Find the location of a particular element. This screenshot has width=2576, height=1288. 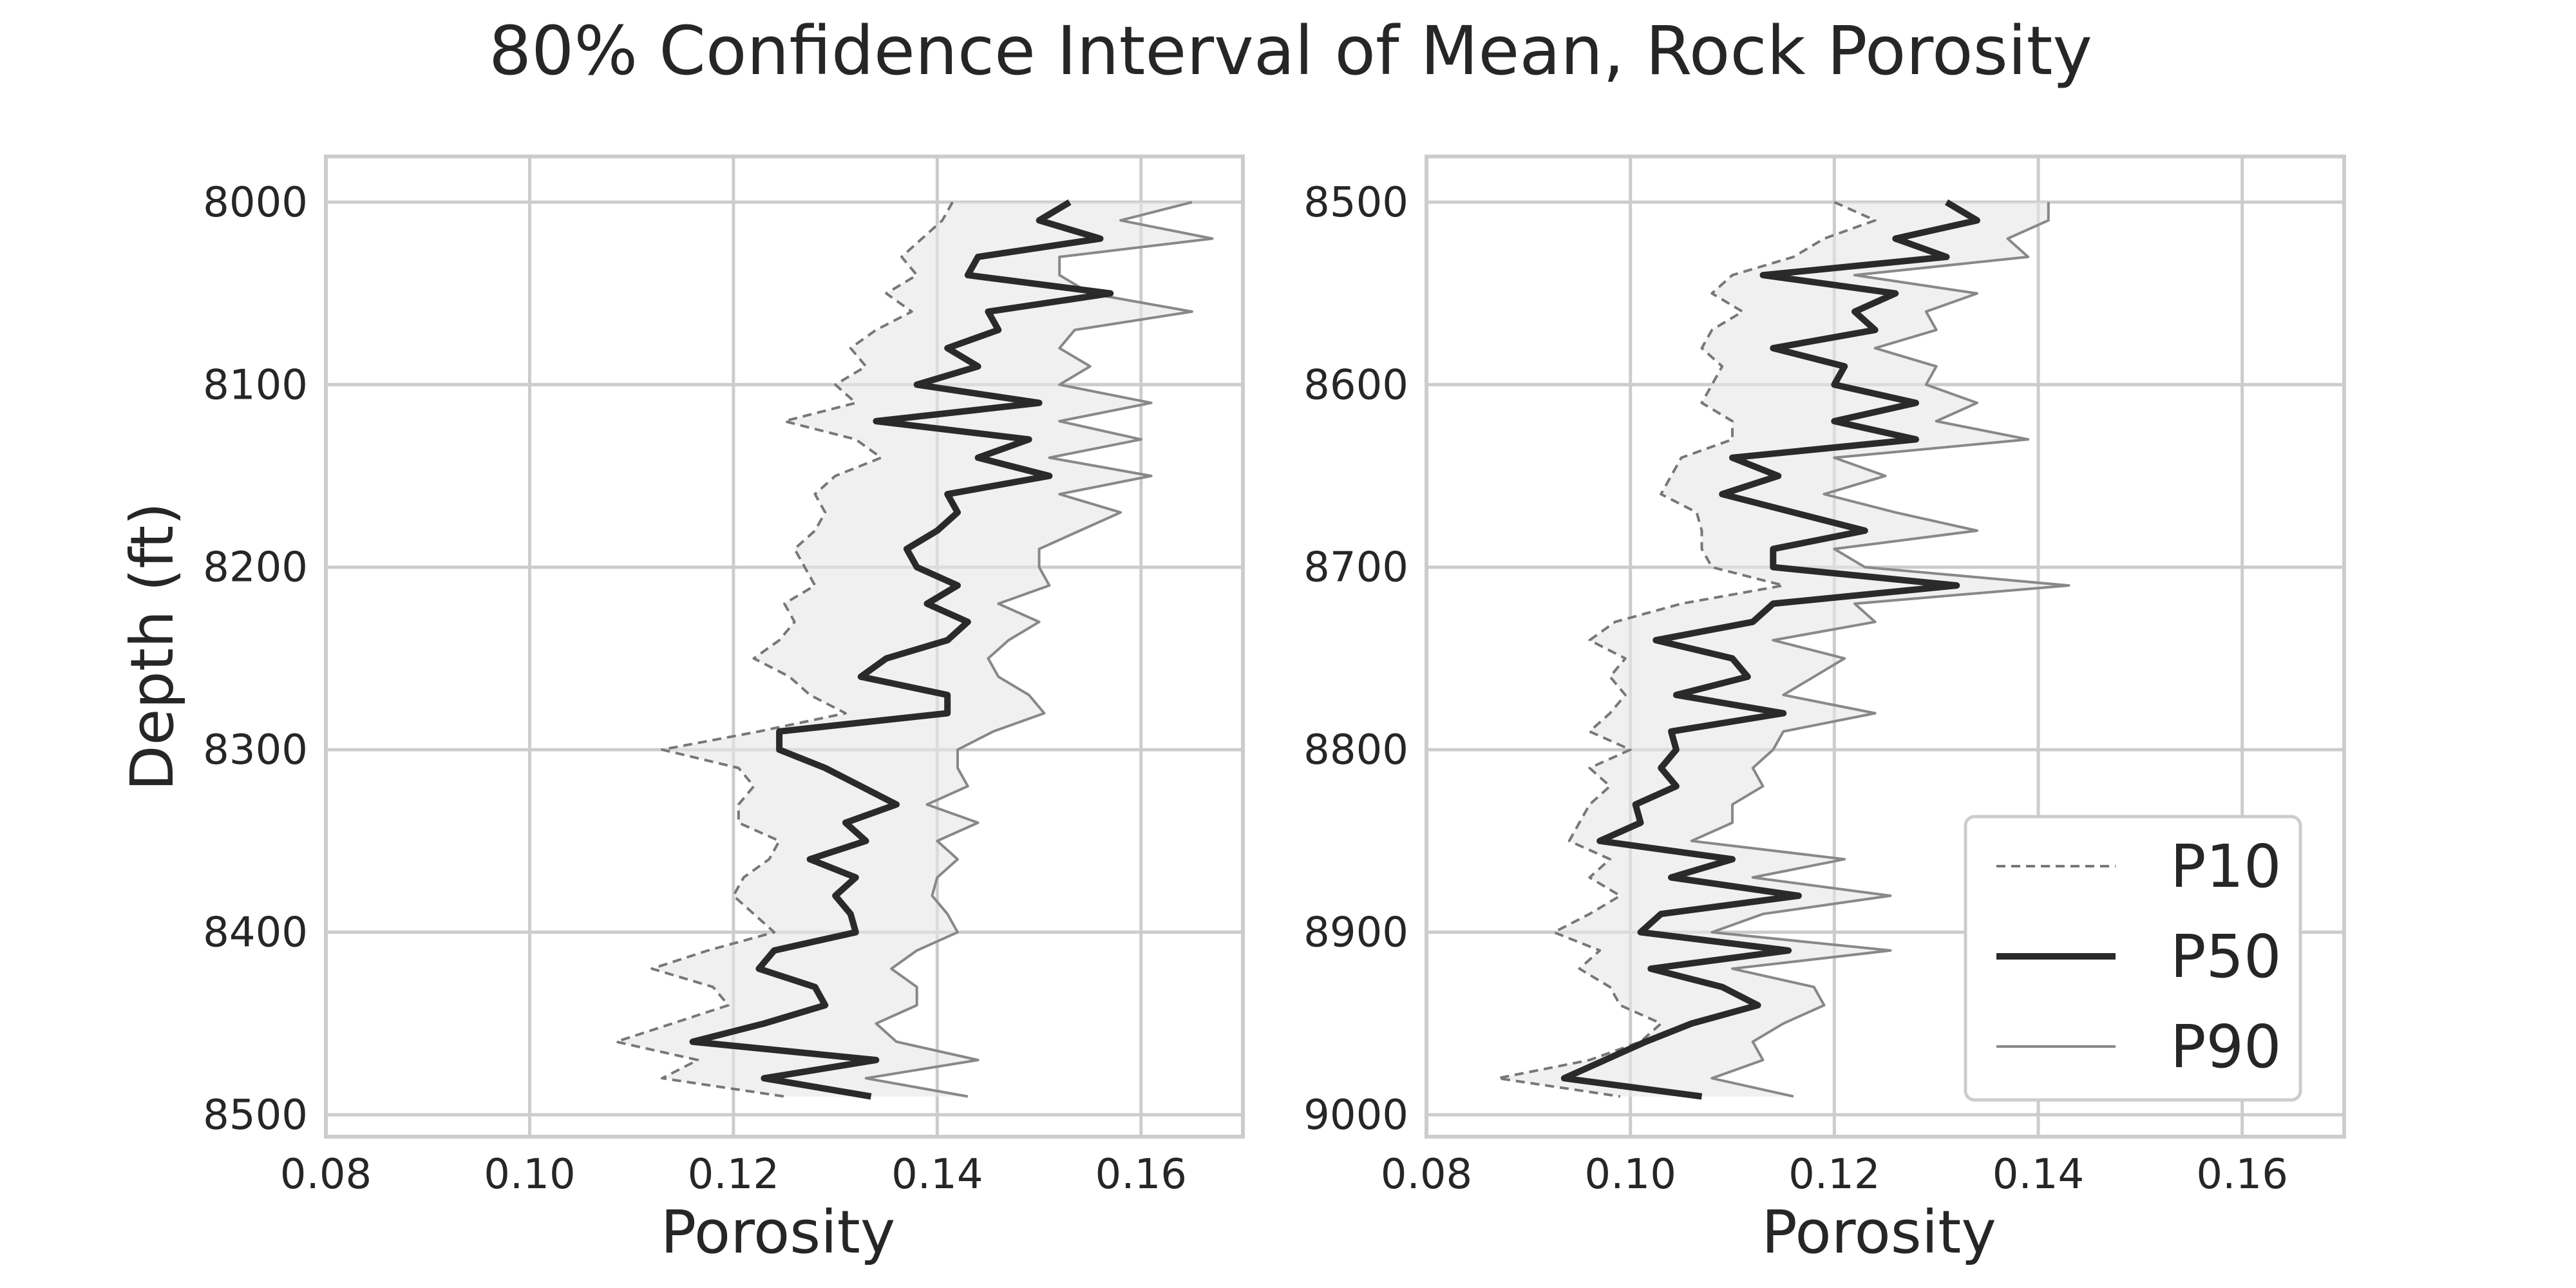

legend-label-p50: P50 is located at coordinates (2226, 956).